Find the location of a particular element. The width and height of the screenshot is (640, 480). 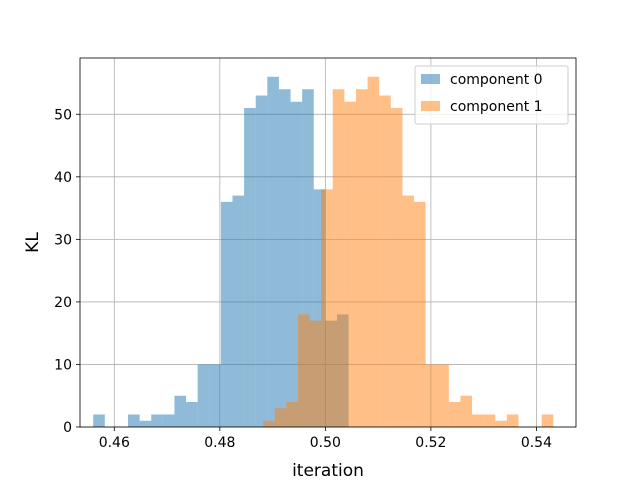

x-tick-label: 0.52 is located at coordinates (430, 443).